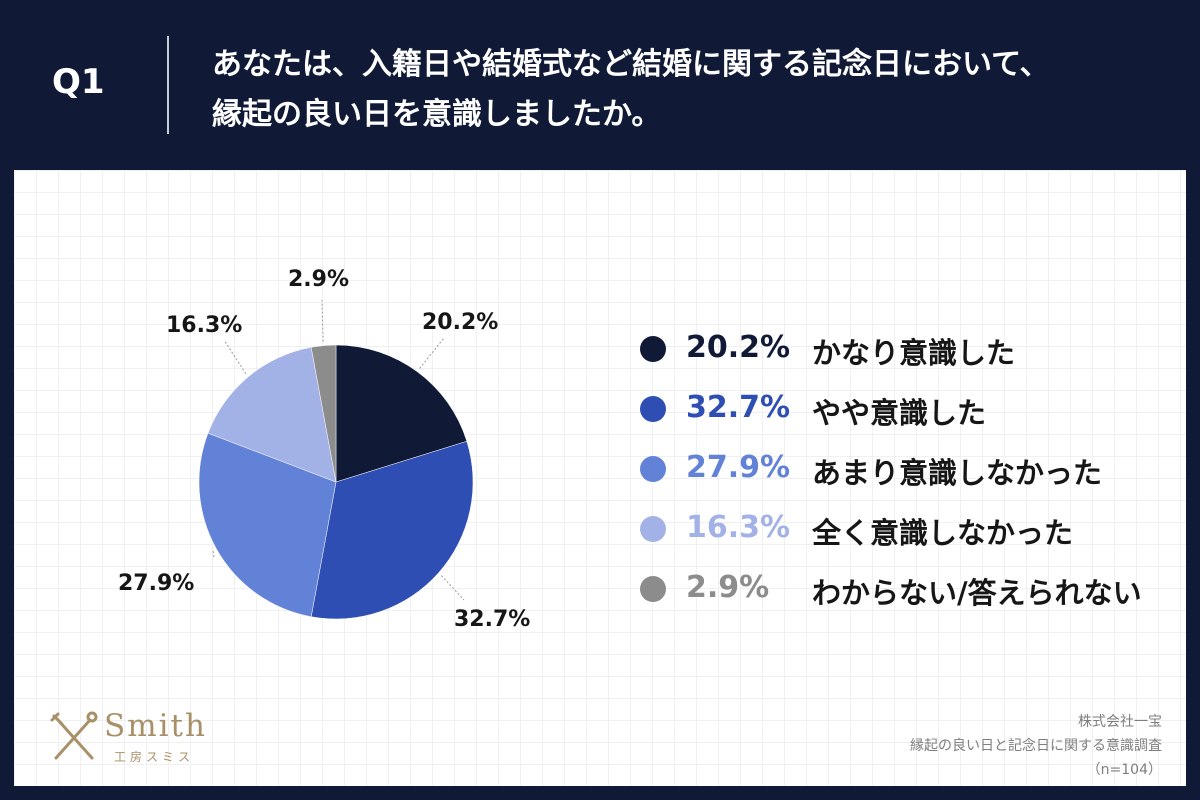 Image resolution: width=1200 pixels, height=800 pixels. What do you see at coordinates (631, 64) in the screenshot?
I see `question-line-1: あなたは、入籍日や結婚式など結婚に関する記念日において、` at bounding box center [631, 64].